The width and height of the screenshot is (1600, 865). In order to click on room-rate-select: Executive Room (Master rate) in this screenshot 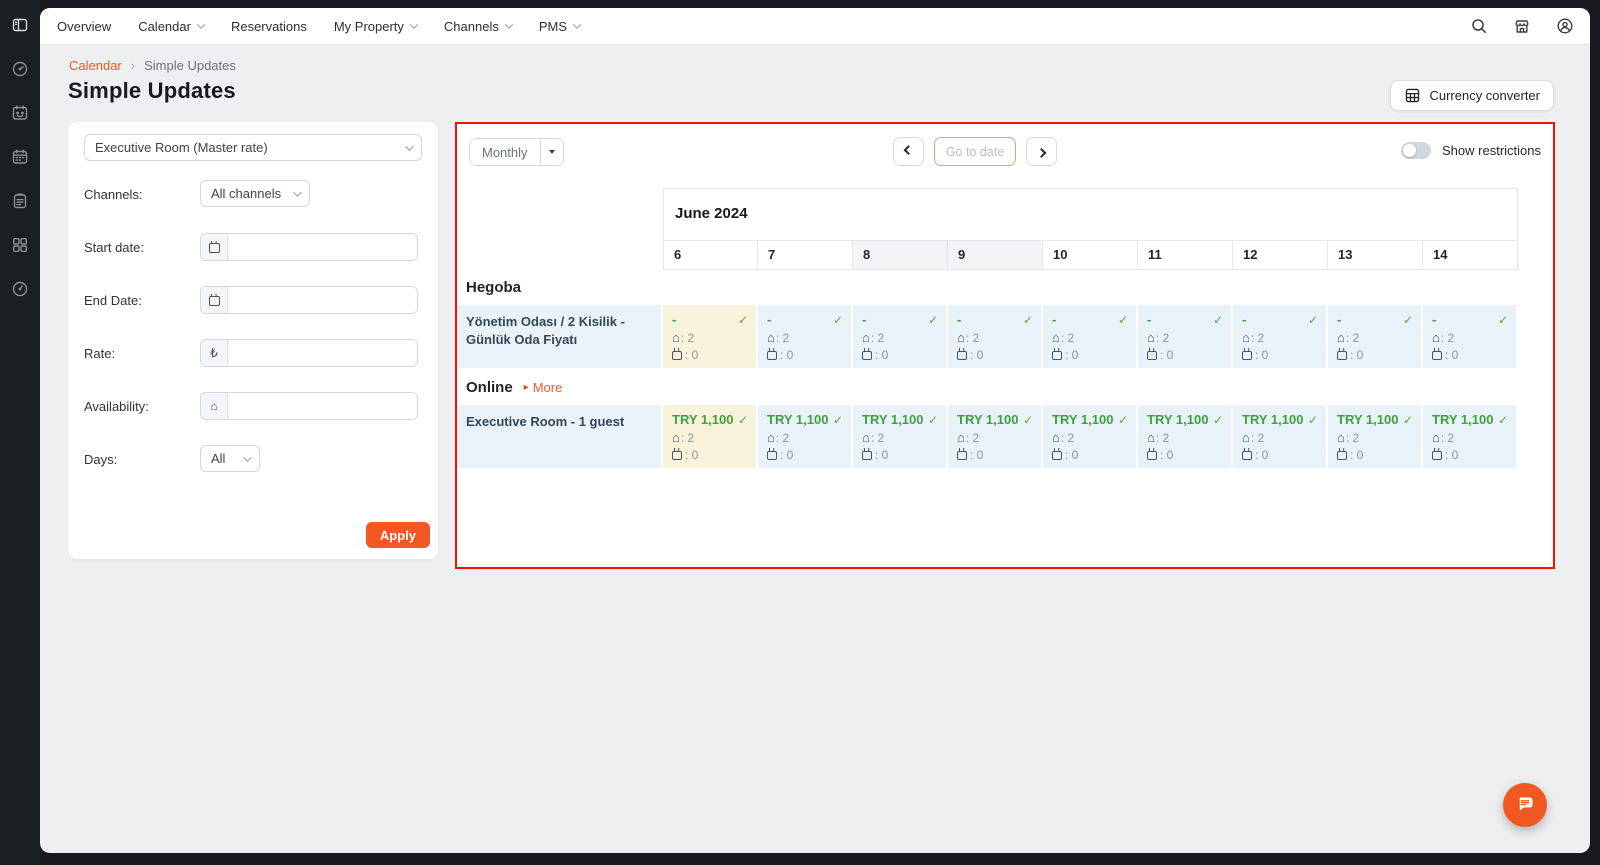, I will do `click(253, 147)`.